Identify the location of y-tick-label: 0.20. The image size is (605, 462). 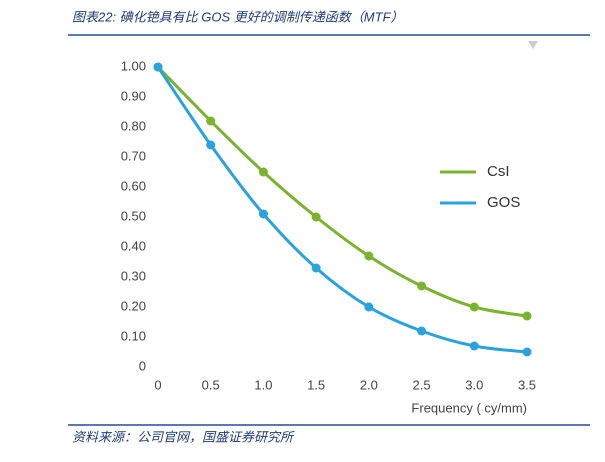
(133, 305).